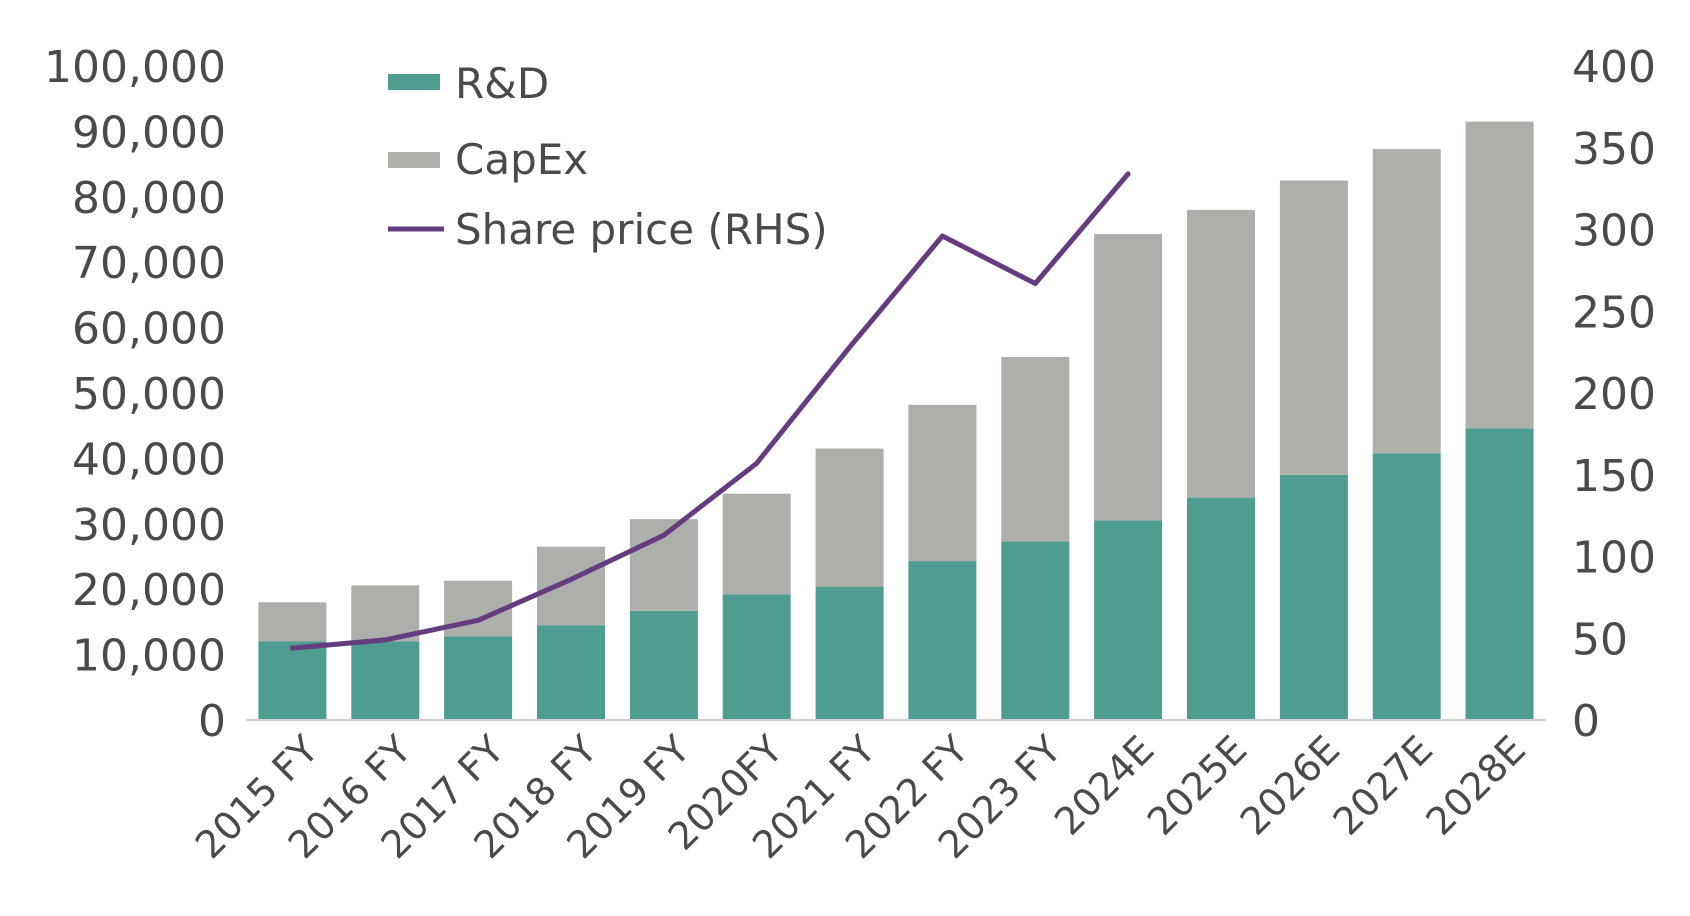 The width and height of the screenshot is (1690, 916). What do you see at coordinates (149, 590) in the screenshot?
I see `y-left-tick-label: 20,000` at bounding box center [149, 590].